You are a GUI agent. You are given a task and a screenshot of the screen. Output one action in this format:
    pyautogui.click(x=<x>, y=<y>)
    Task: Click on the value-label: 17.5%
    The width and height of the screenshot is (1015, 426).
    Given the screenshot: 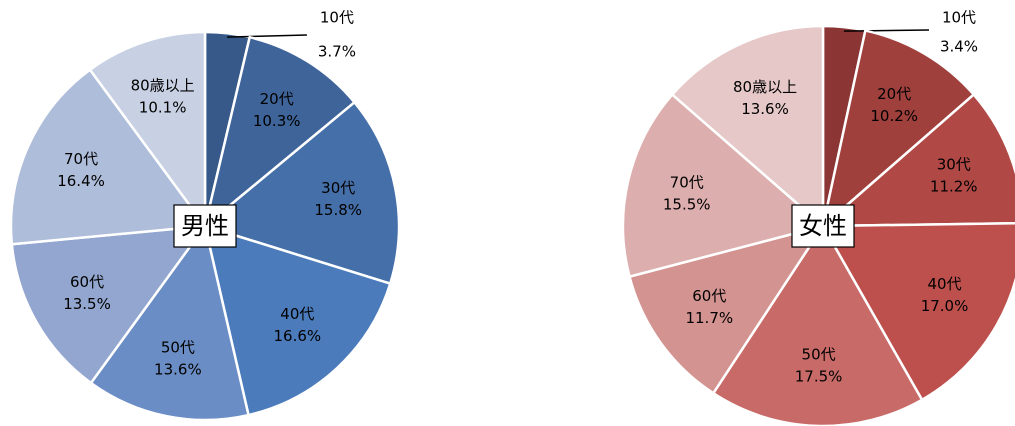 What is the action you would take?
    pyautogui.click(x=819, y=376)
    